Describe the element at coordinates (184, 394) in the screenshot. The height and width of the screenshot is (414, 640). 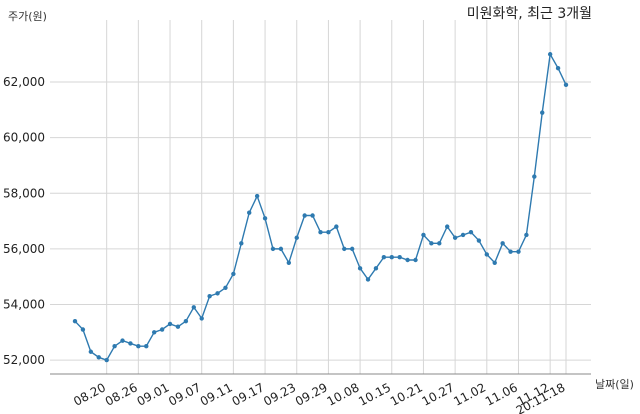
I see `x-tick-label: 09.07` at that location.